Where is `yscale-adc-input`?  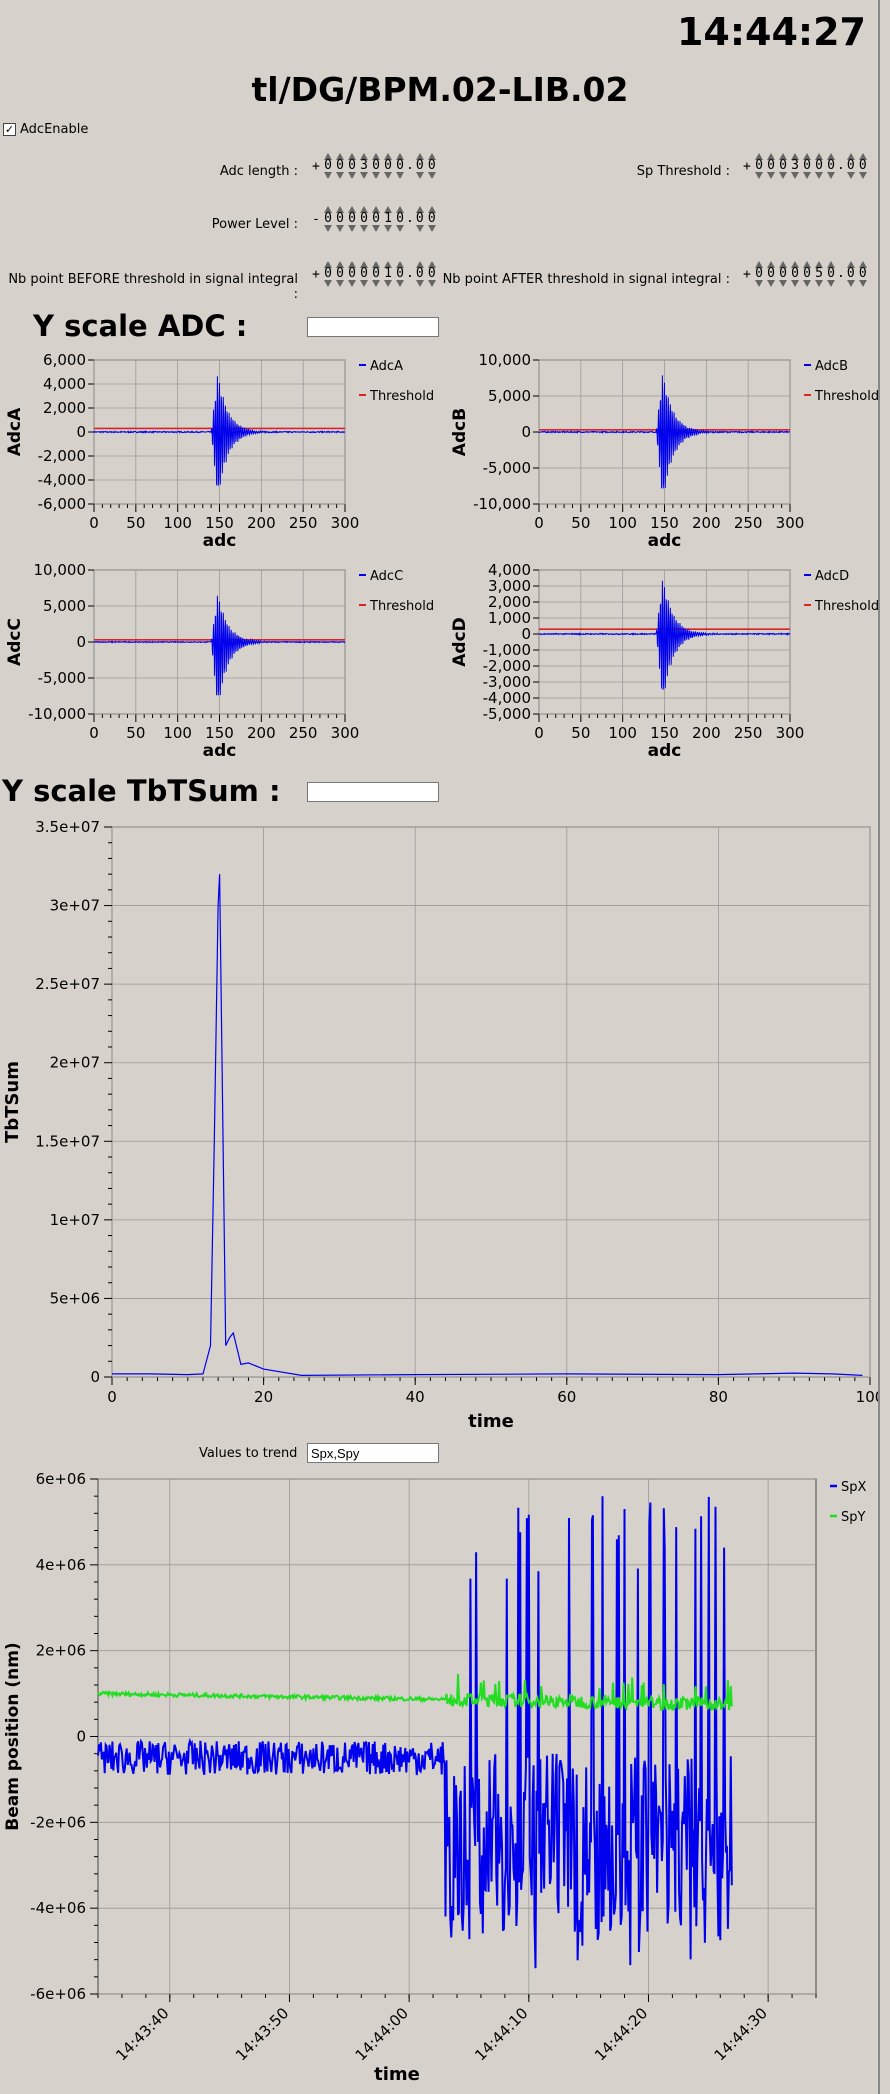
yscale-adc-input is located at coordinates (373, 327).